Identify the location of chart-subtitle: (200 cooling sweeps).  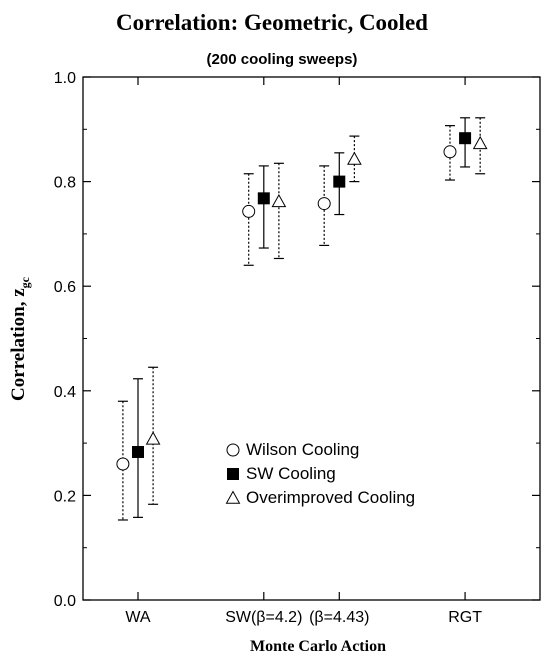
(282, 59).